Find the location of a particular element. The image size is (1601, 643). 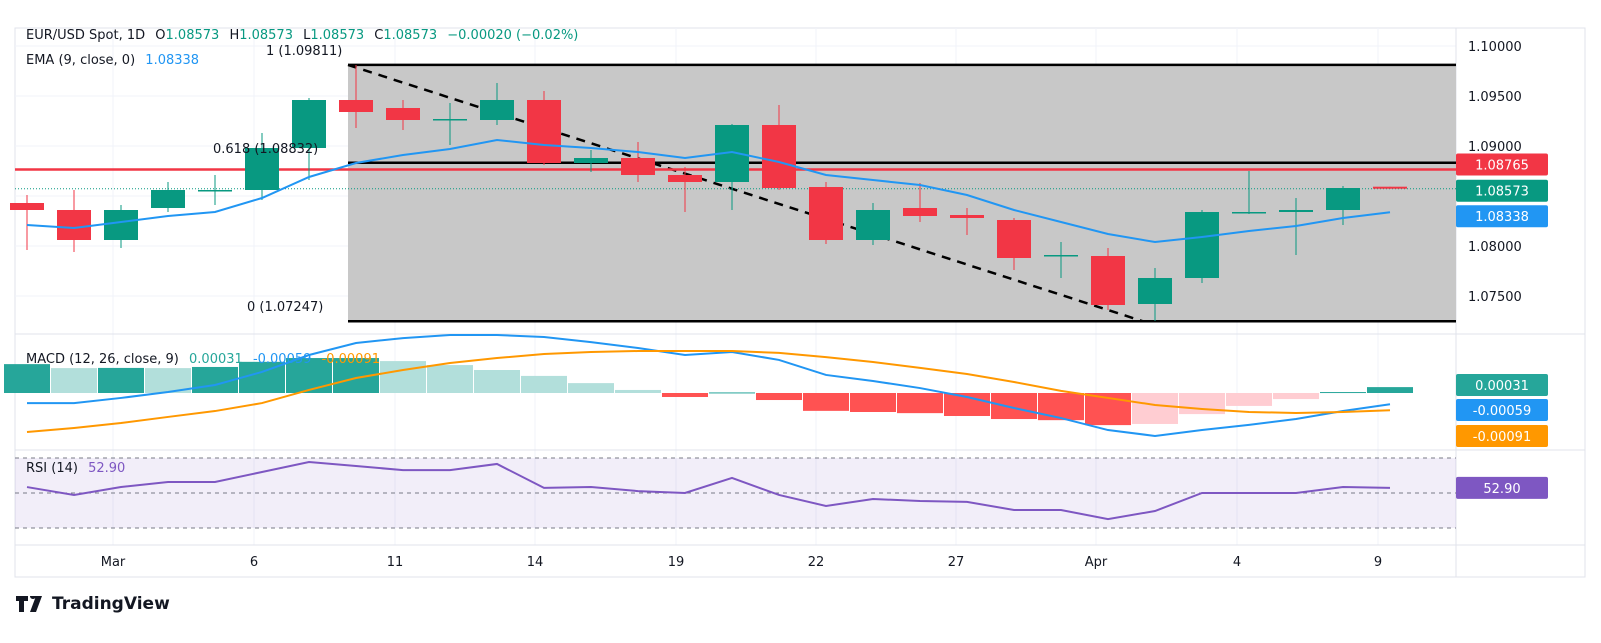

tradingview-logo-icon is located at coordinates (29, 604).